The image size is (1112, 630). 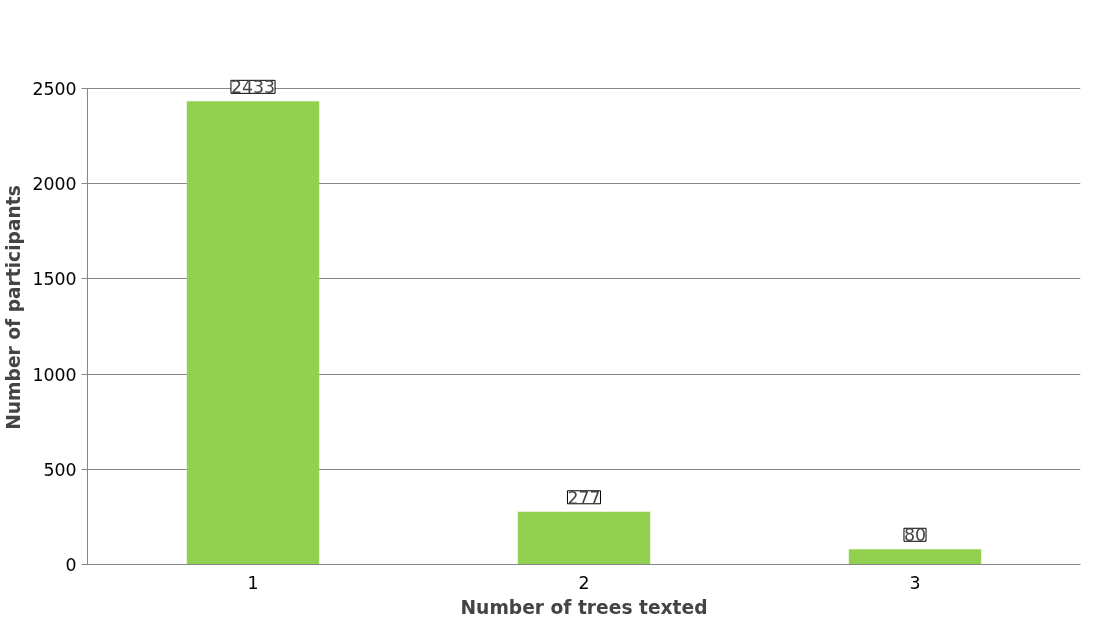 What do you see at coordinates (915, 582) in the screenshot?
I see `x-tick-label: 3` at bounding box center [915, 582].